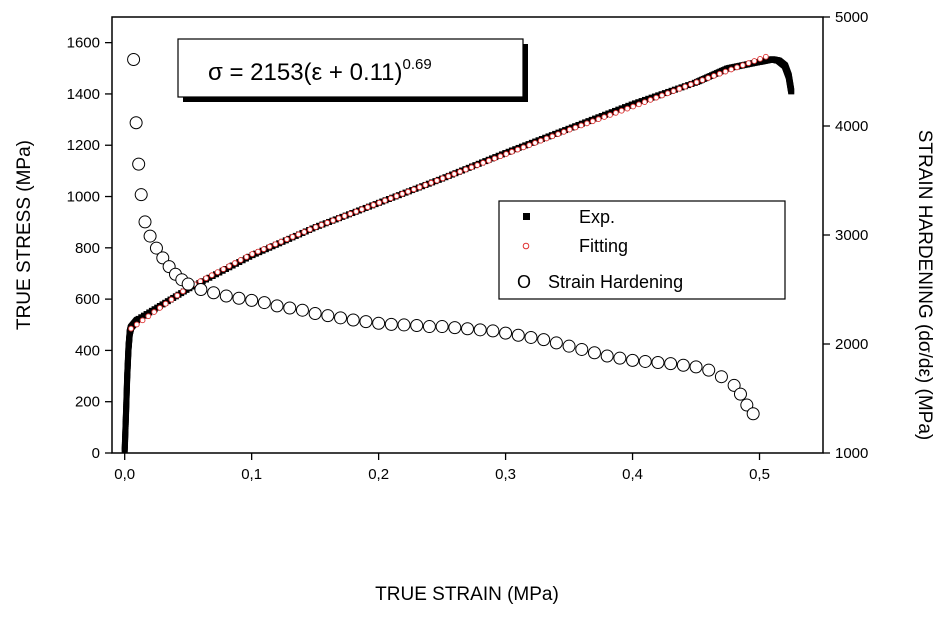  Describe the element at coordinates (378, 474) in the screenshot. I see `x-tick-label: 0,2` at that location.